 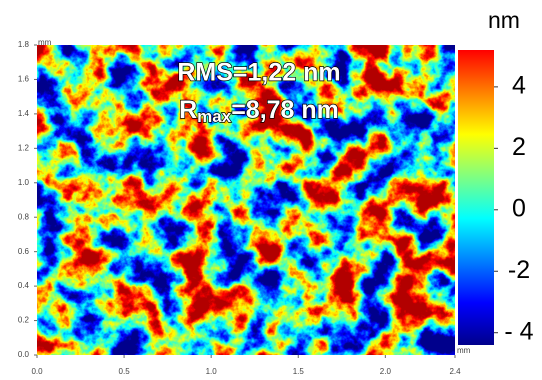 What do you see at coordinates (24, 251) in the screenshot?
I see `y-tick-label: 0.6` at bounding box center [24, 251].